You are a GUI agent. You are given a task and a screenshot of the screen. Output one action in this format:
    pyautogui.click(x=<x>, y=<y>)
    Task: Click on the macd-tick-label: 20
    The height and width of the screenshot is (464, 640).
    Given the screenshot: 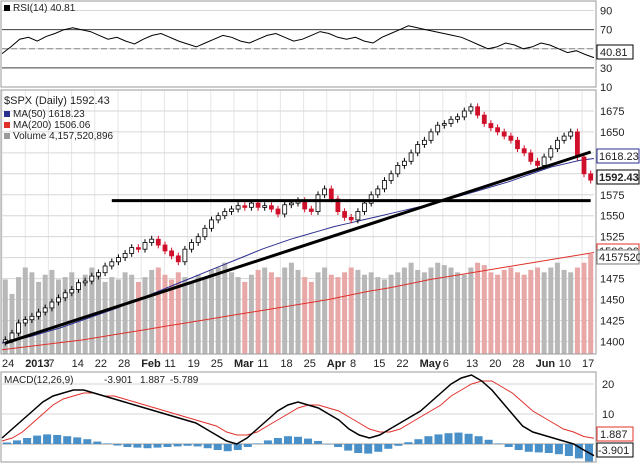 What is the action you would take?
    pyautogui.click(x=608, y=385)
    